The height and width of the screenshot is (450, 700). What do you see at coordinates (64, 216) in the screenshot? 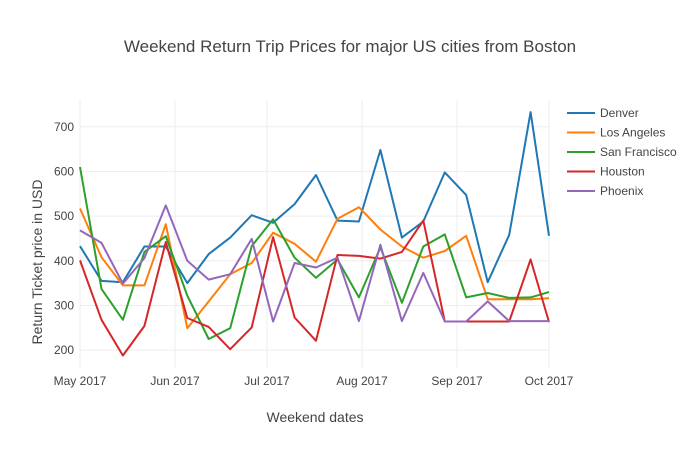
I see `y-tick-label: 500` at bounding box center [64, 216].